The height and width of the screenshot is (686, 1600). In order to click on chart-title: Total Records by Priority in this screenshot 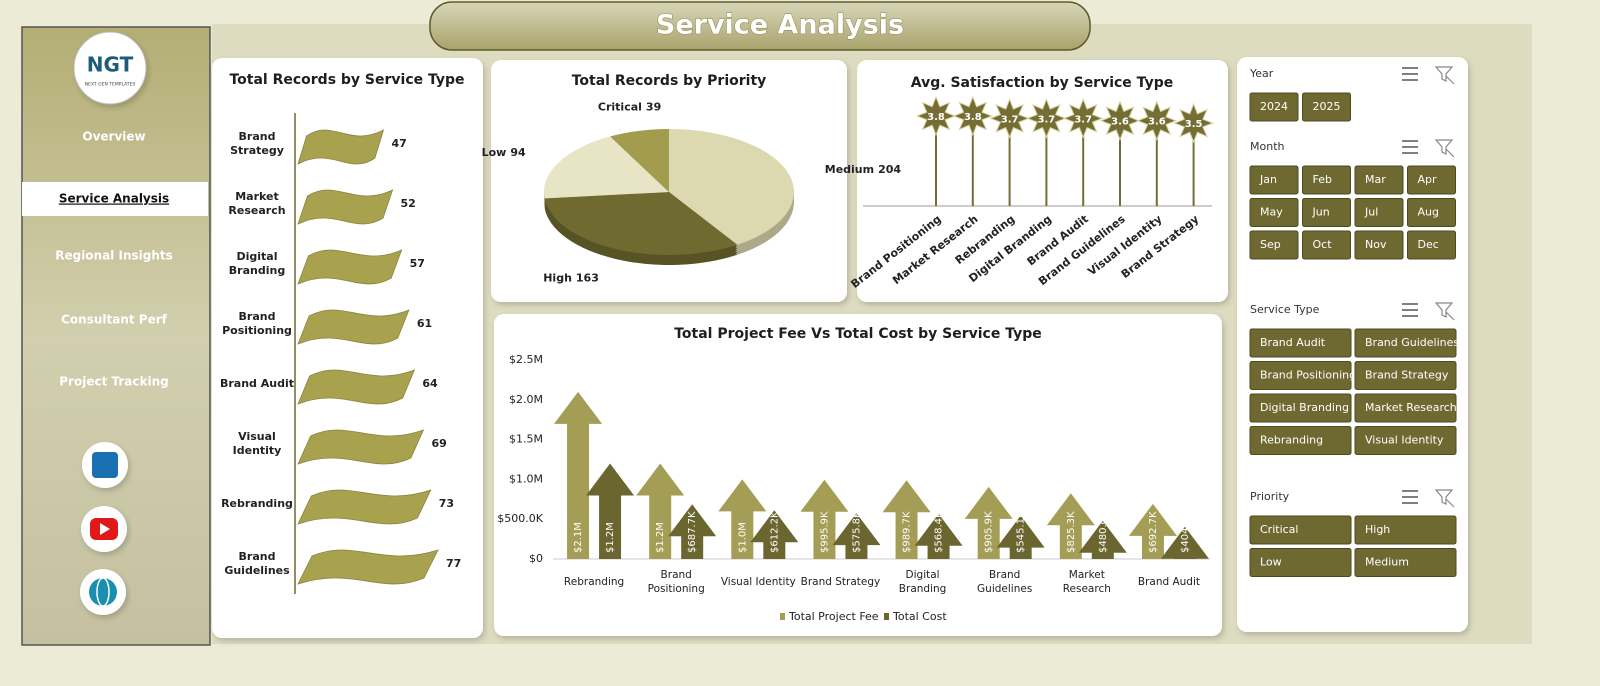, I will do `click(669, 81)`.